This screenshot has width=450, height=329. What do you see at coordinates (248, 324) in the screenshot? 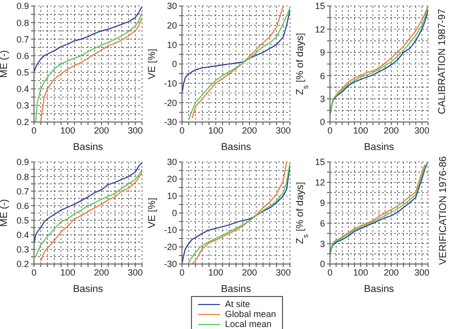
I see `legend-label: Local mean` at bounding box center [248, 324].